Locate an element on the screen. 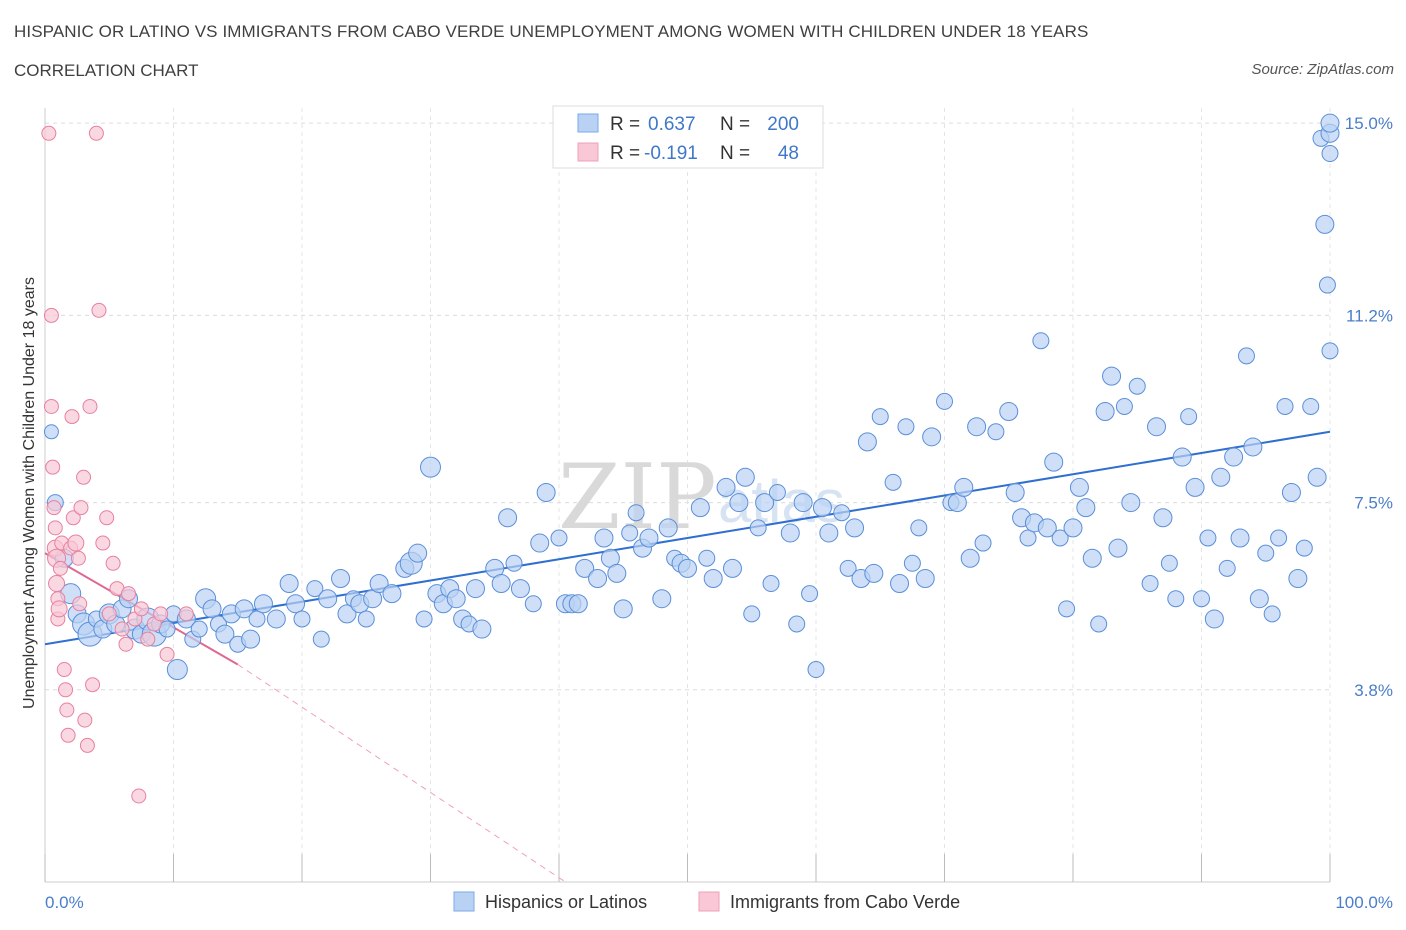  y-tick-label: 7.5% is located at coordinates (1373, 503).